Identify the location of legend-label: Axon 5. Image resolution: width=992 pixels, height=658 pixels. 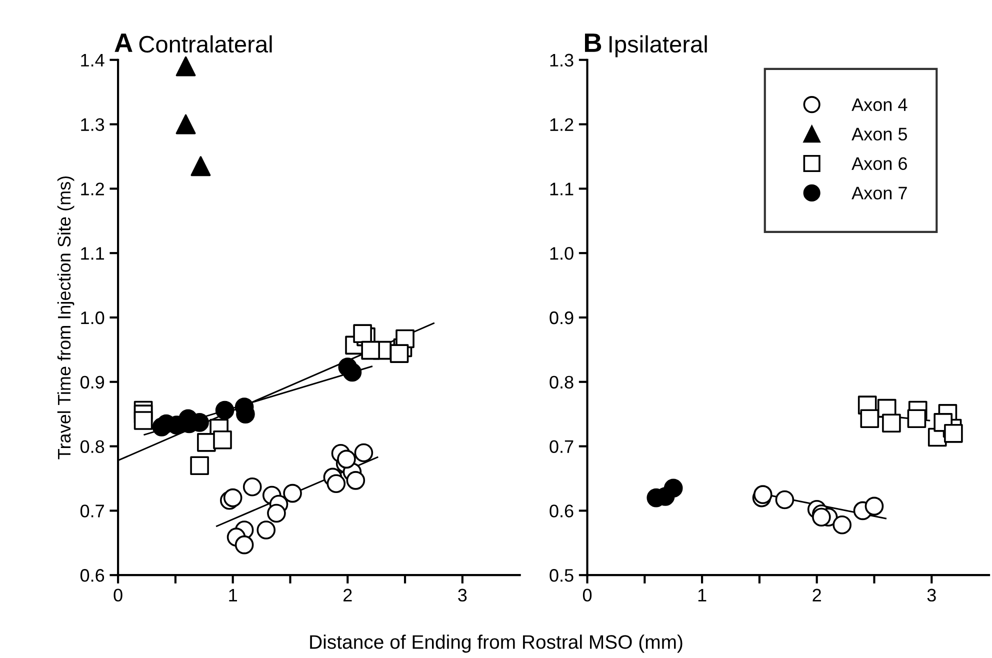
(880, 134).